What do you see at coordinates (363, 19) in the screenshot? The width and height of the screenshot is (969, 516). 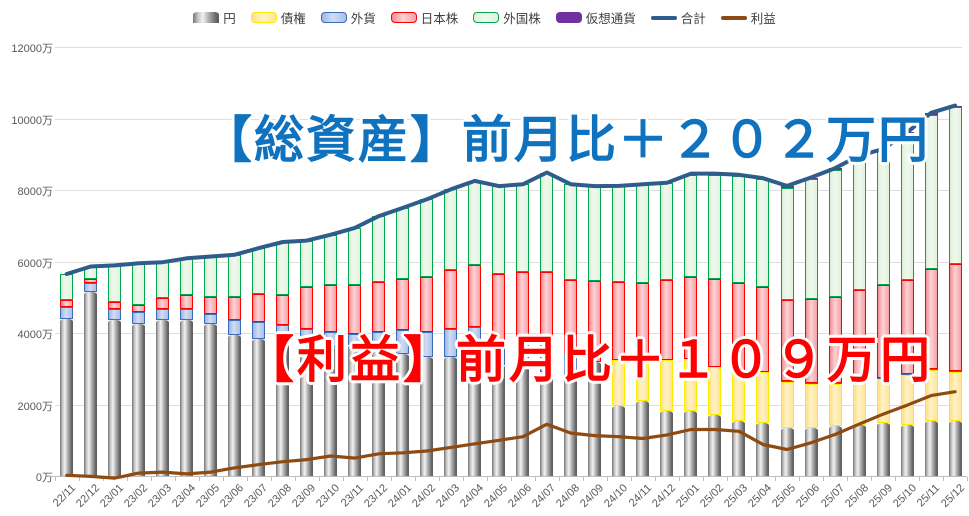 I see `legend-label: 外貨` at bounding box center [363, 19].